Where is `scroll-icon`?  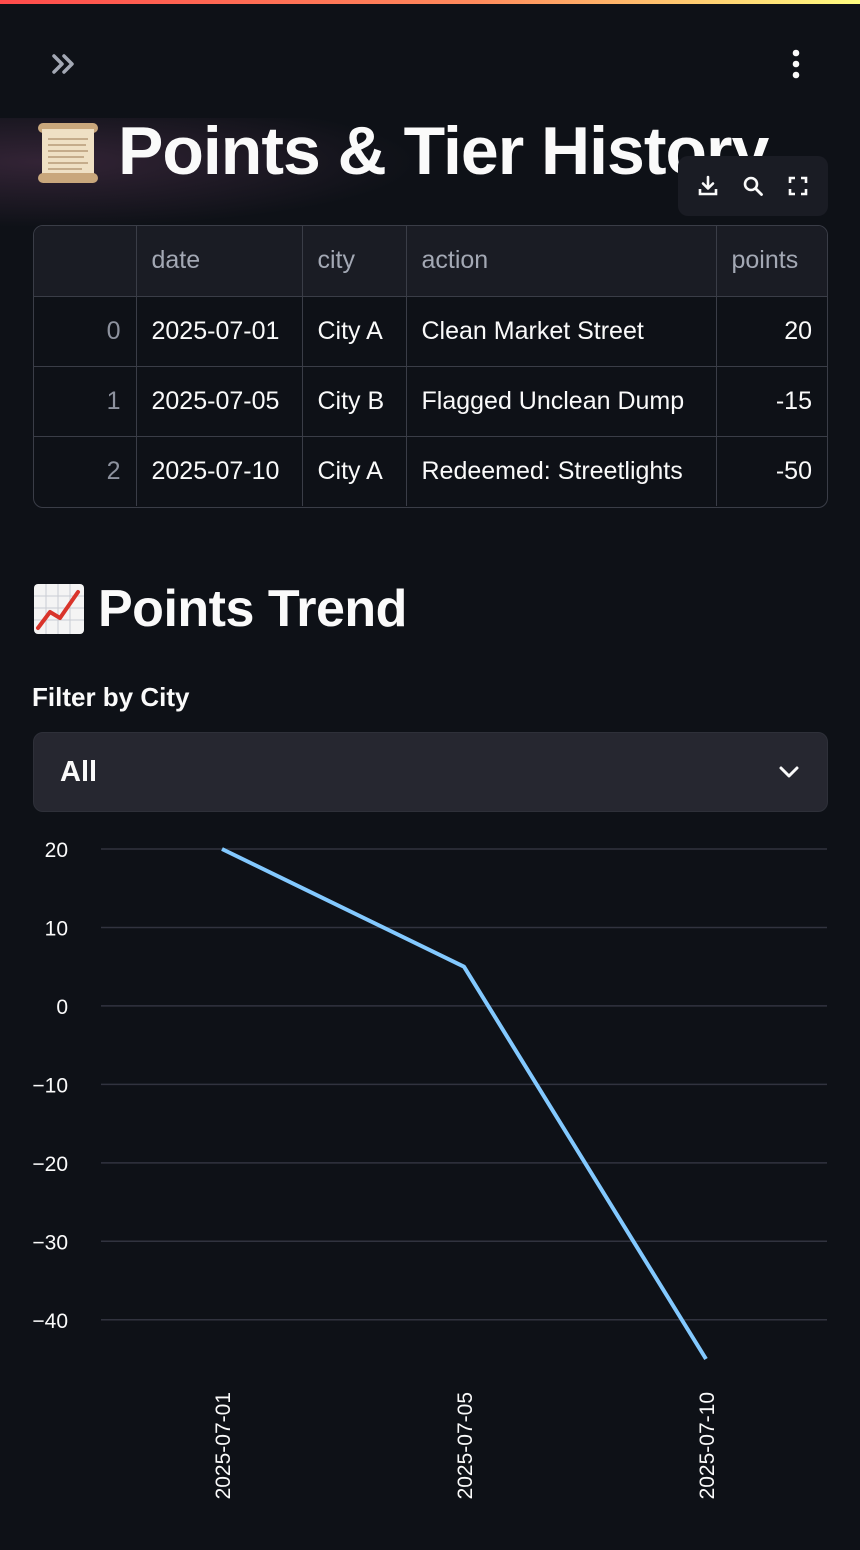 scroll-icon is located at coordinates (68, 153).